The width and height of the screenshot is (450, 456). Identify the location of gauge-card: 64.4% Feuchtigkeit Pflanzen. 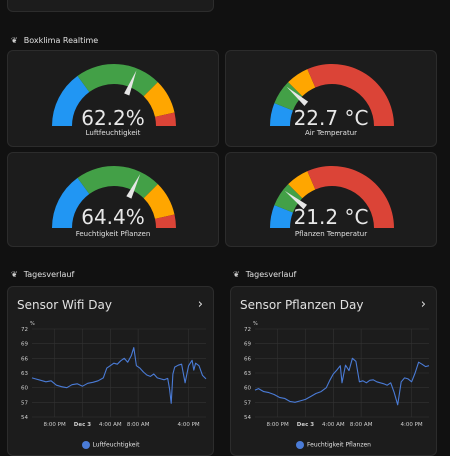
(113, 199).